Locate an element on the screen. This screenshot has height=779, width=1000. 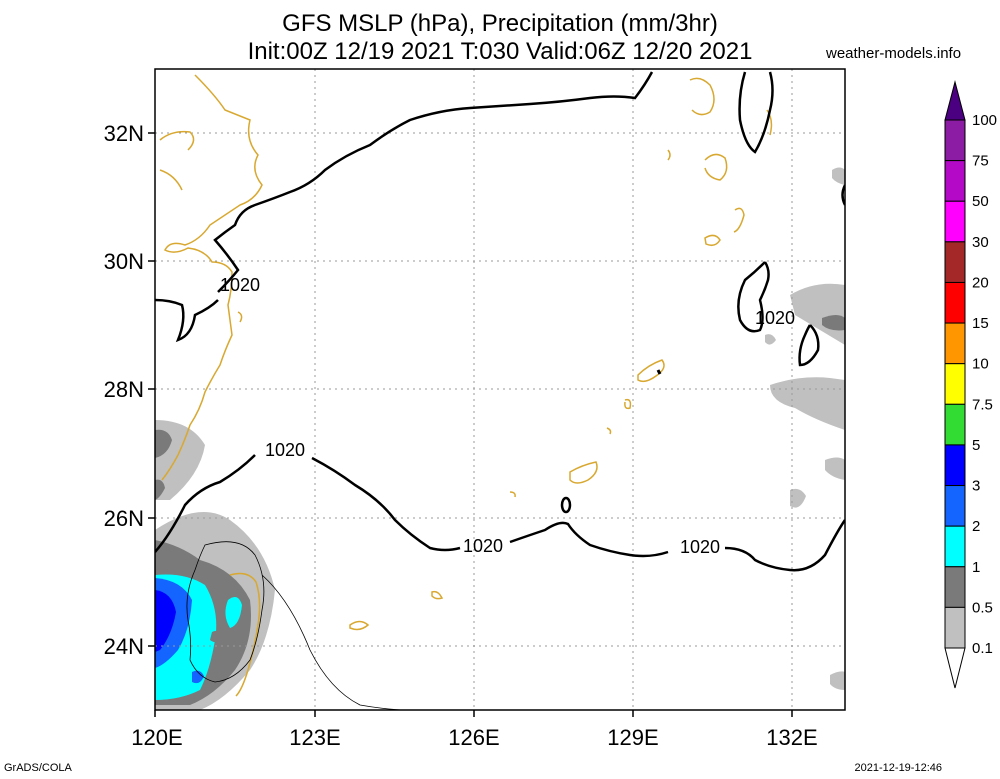
lat-label: 28N is located at coordinates (124, 389).